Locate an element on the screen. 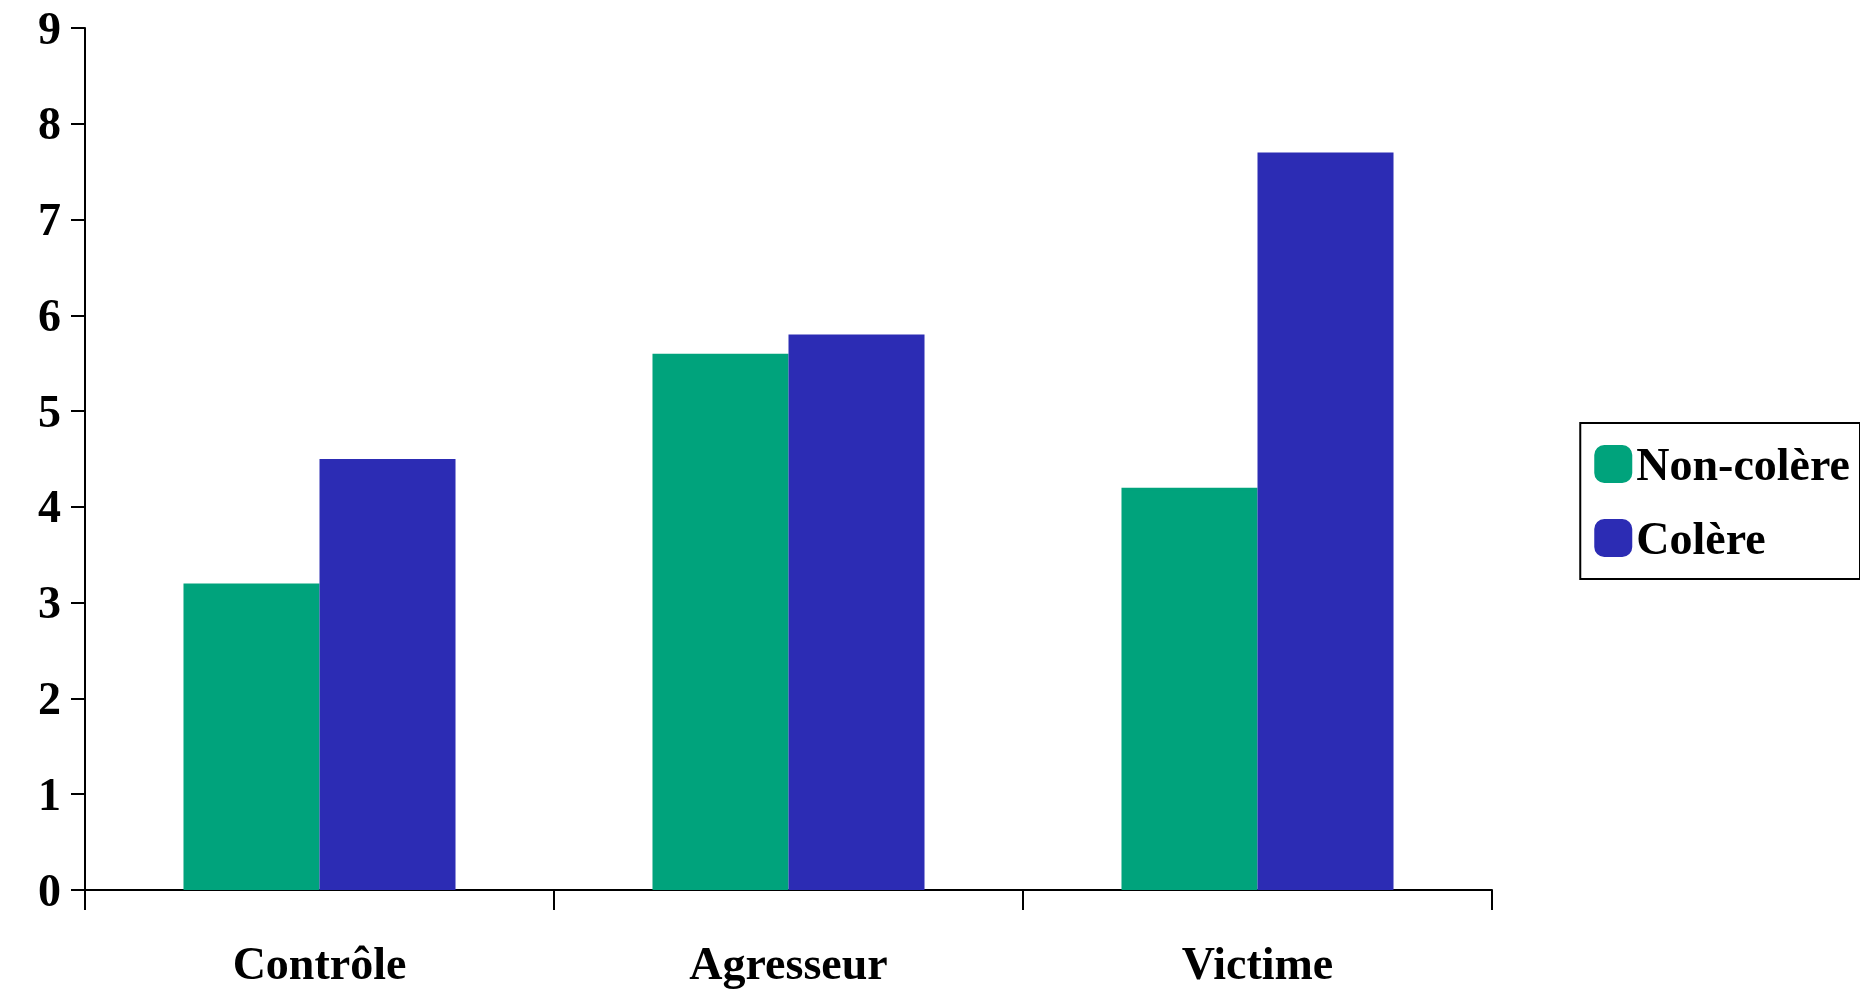  legend-label: Colère is located at coordinates (1701, 538).